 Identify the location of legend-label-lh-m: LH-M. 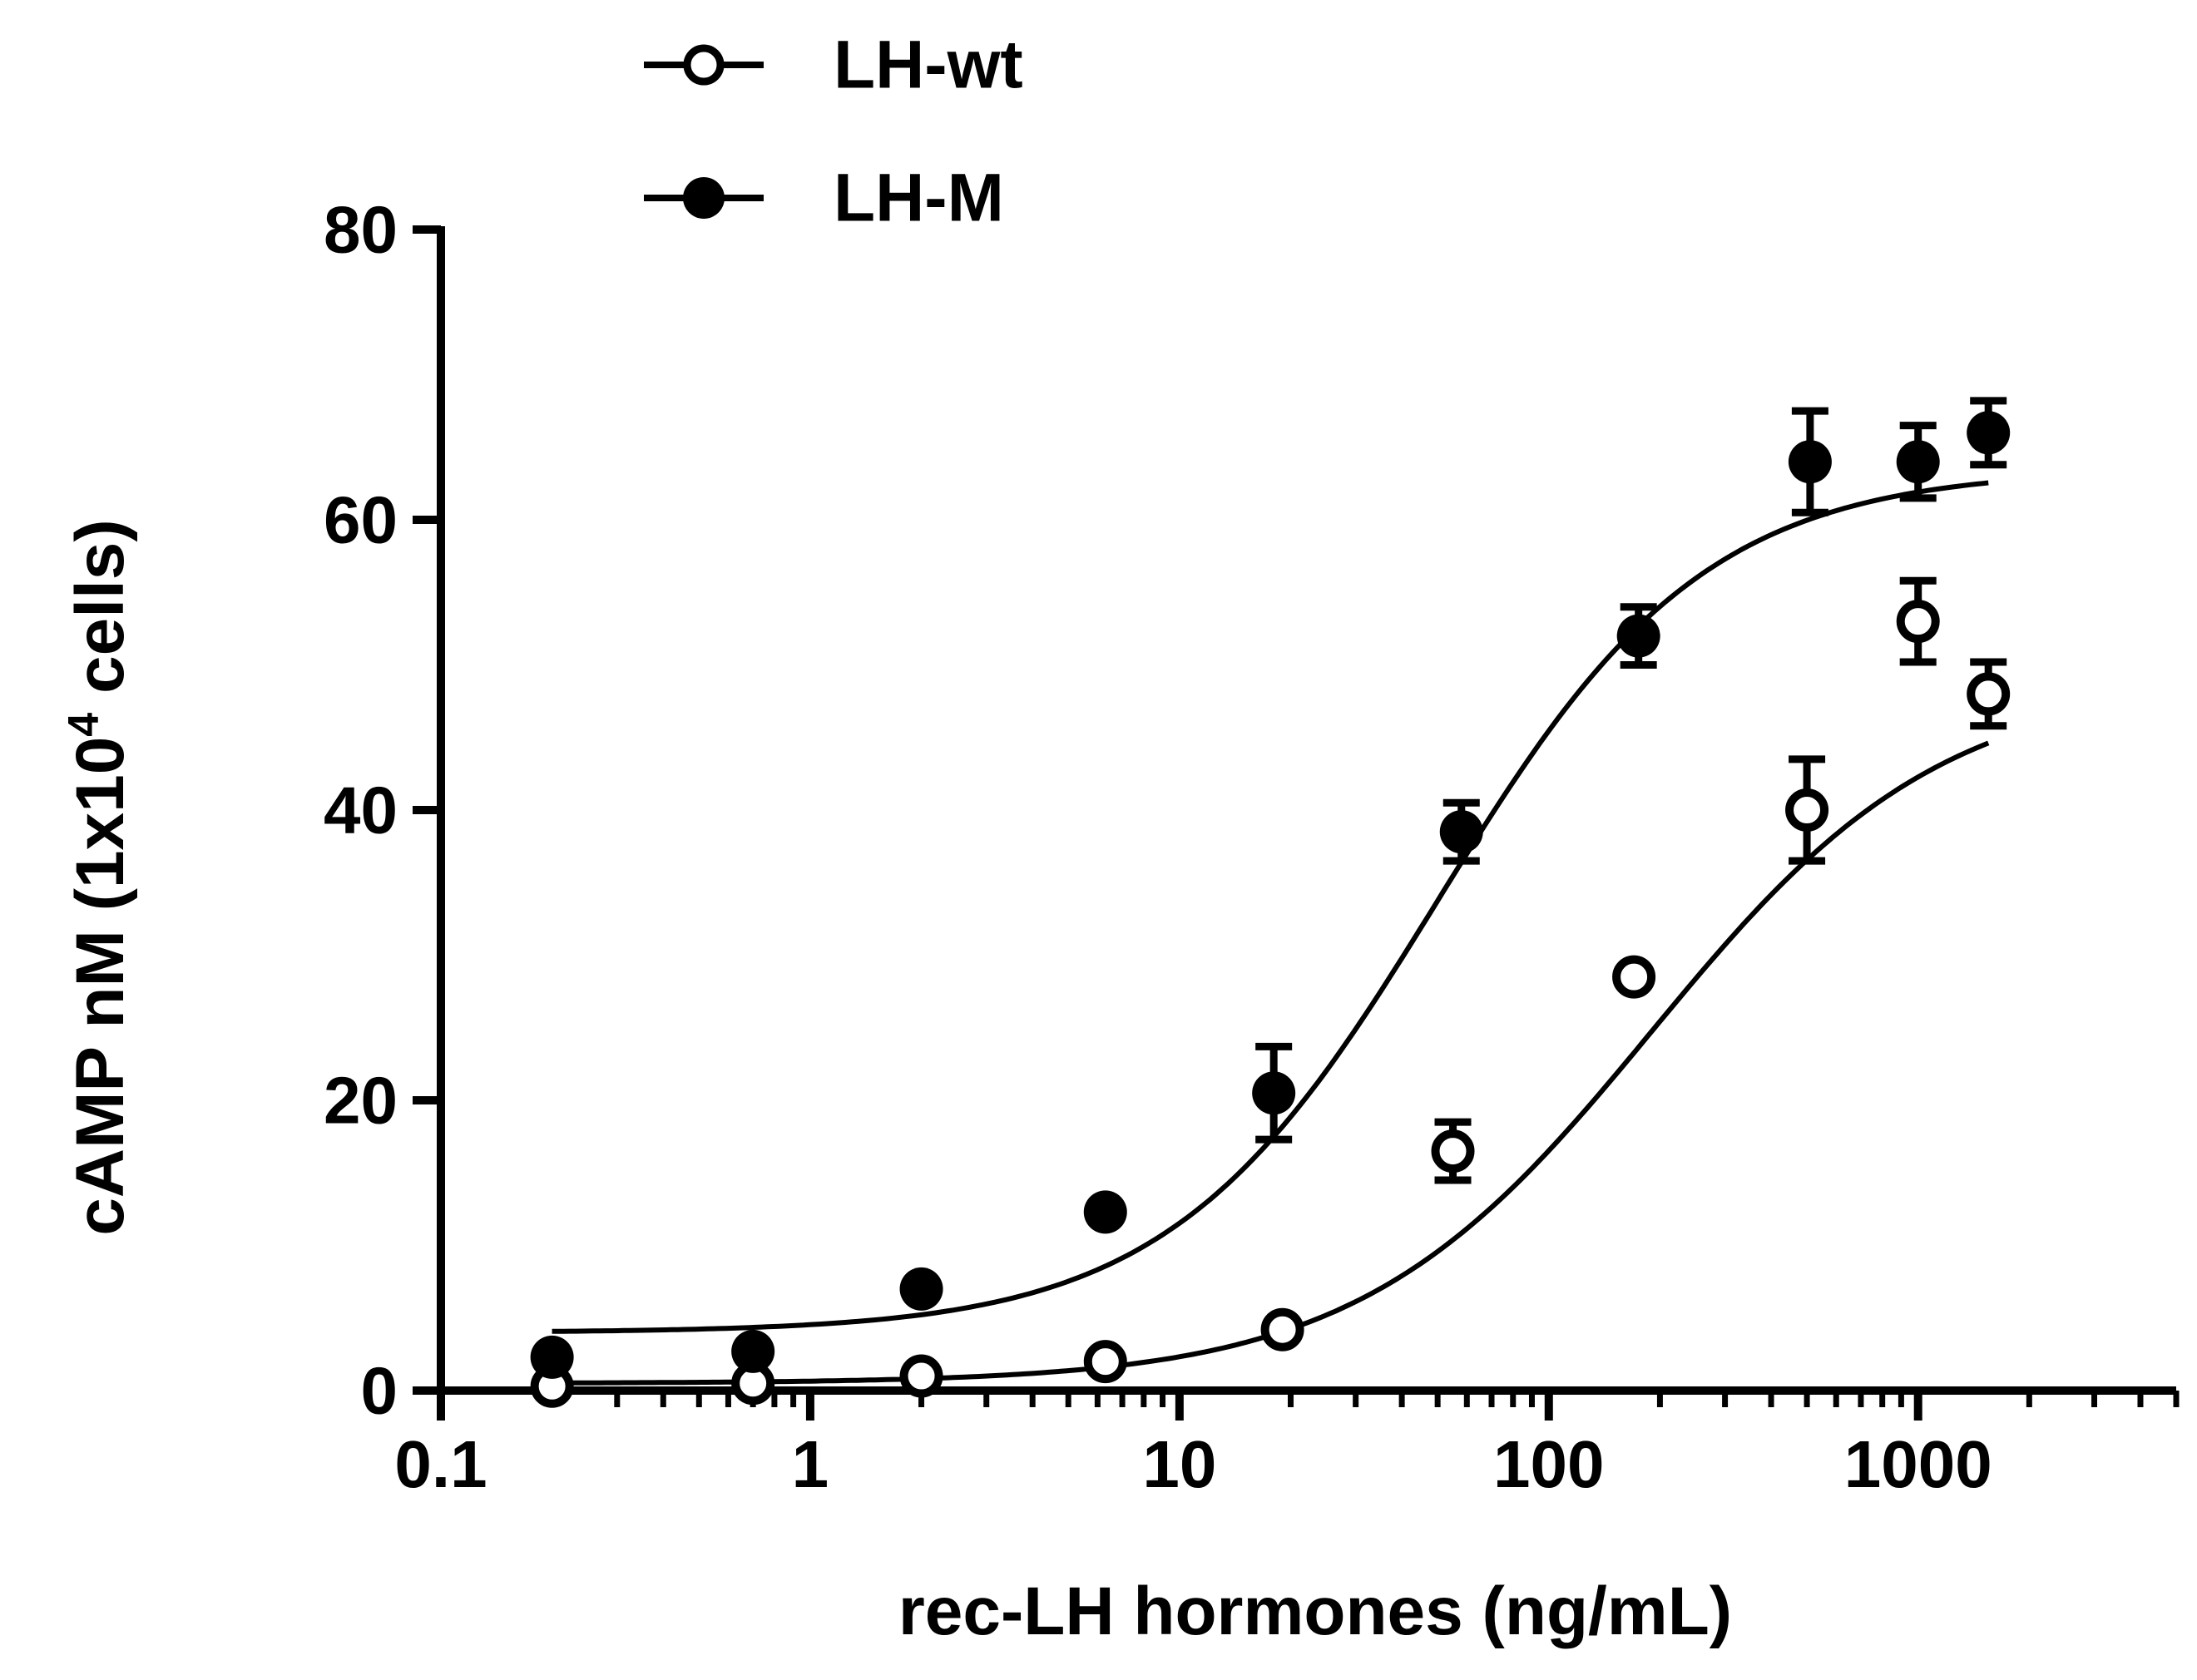
(919, 198).